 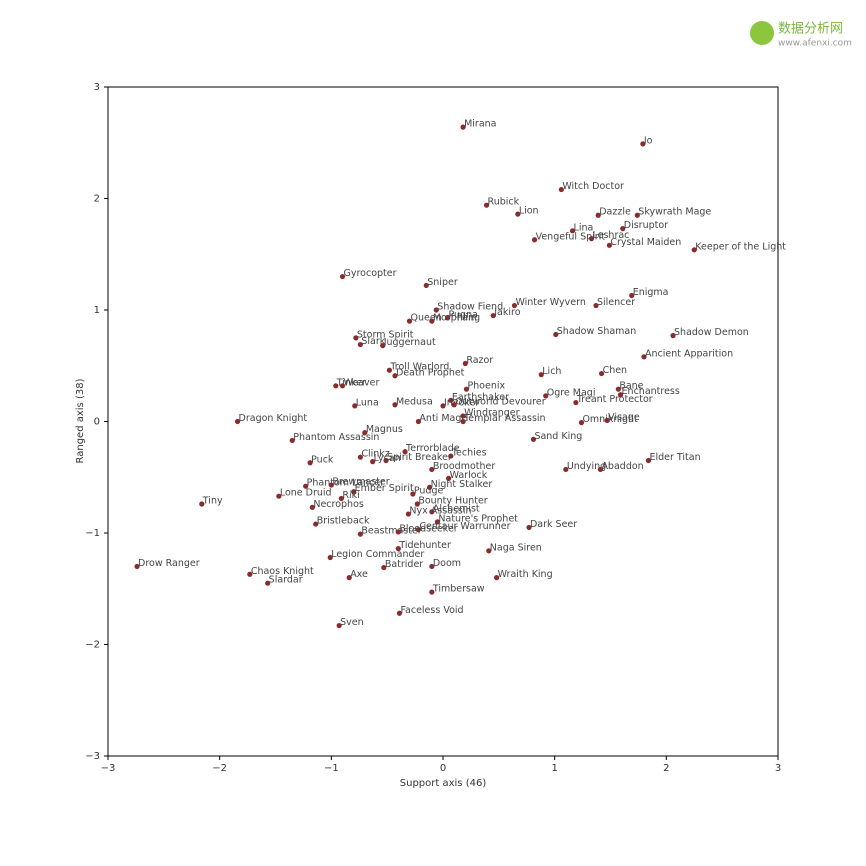 I want to click on watermark-brand: 数据分析网, so click(x=810, y=29).